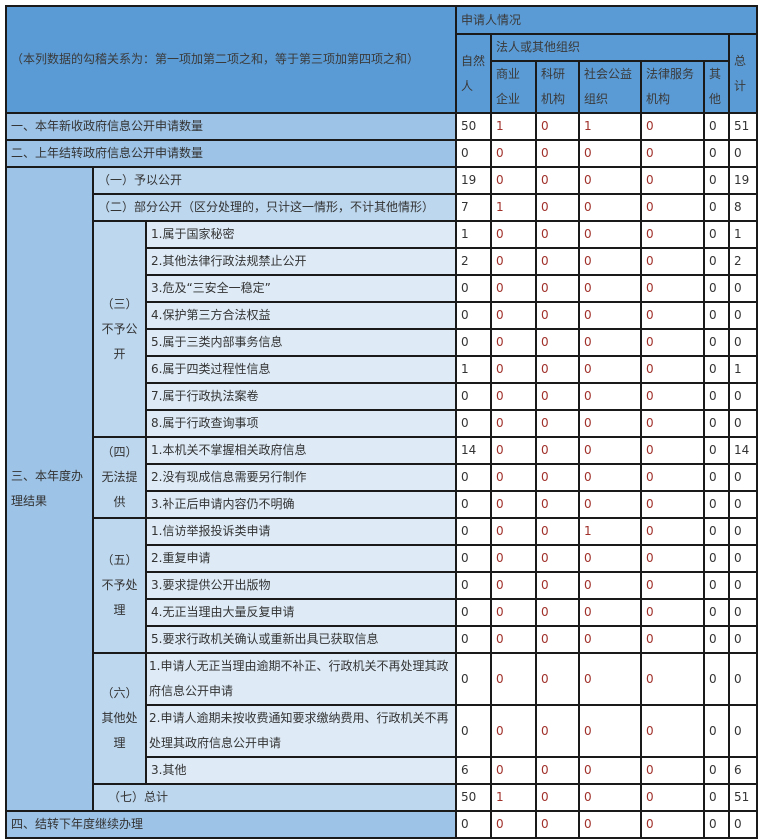 Image resolution: width=766 pixels, height=839 pixels. What do you see at coordinates (301, 342) in the screenshot?
I see `row-label: 5.属于三类内部事务信息` at bounding box center [301, 342].